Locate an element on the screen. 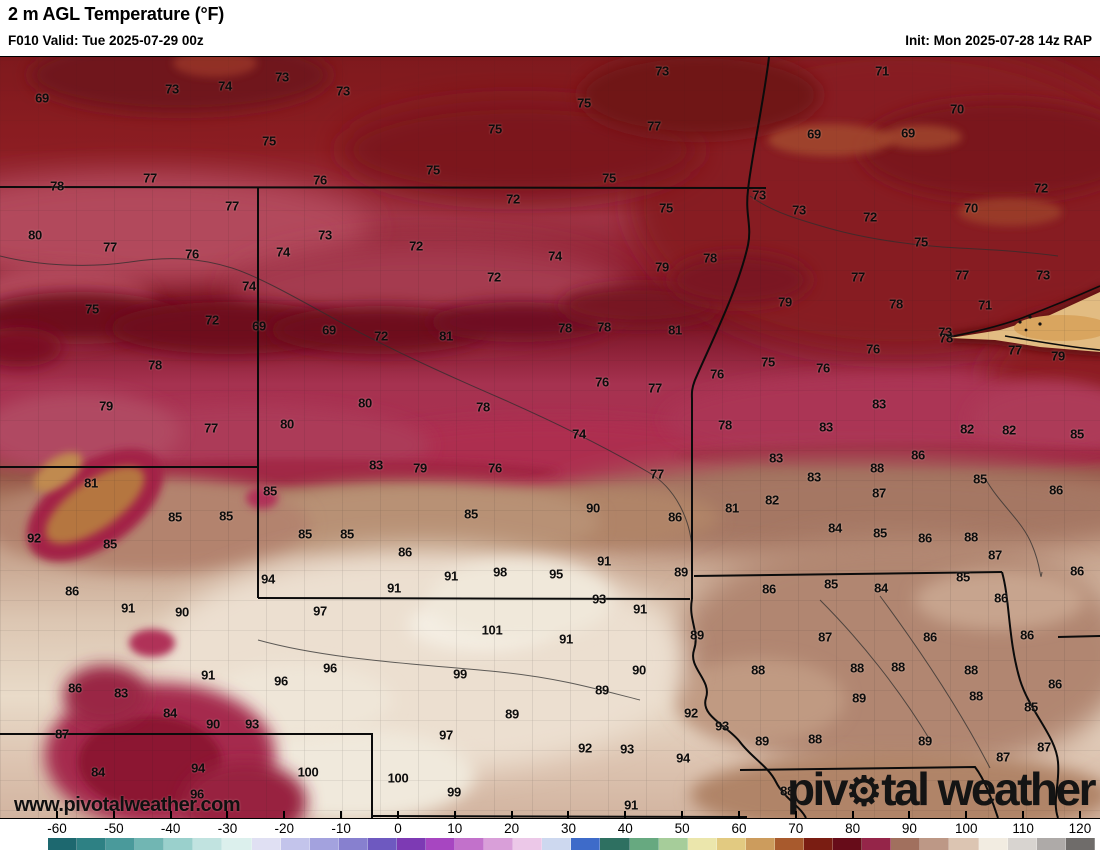 The width and height of the screenshot is (1100, 850). watermark-url: www.pivotalweather.com is located at coordinates (127, 805).